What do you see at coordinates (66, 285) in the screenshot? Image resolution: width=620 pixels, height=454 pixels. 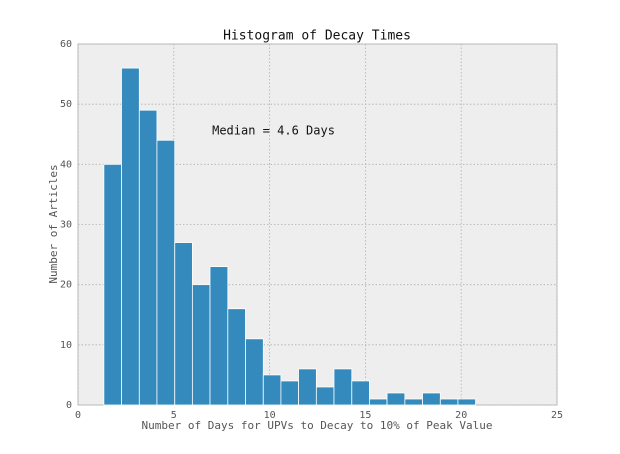 I see `y-tick-label: 20` at bounding box center [66, 285].